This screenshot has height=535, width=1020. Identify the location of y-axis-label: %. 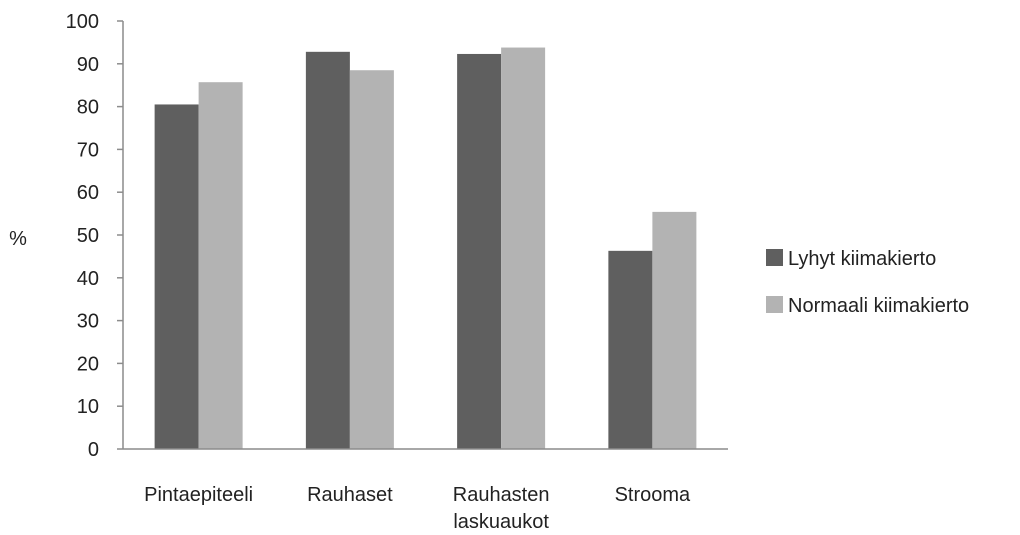
(18, 239).